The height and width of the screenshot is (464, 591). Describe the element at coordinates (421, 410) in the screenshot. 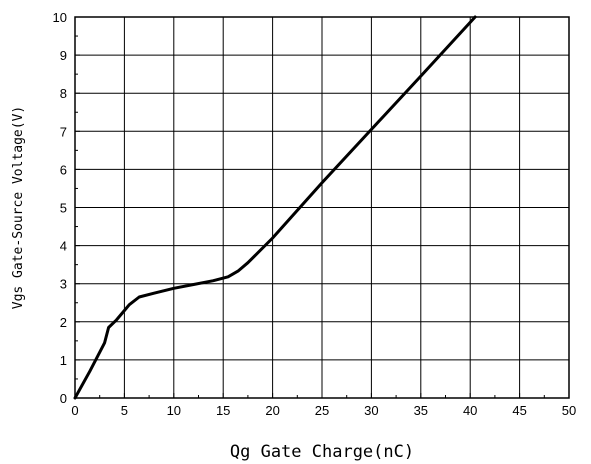

I see `x-tick-label: 35` at that location.